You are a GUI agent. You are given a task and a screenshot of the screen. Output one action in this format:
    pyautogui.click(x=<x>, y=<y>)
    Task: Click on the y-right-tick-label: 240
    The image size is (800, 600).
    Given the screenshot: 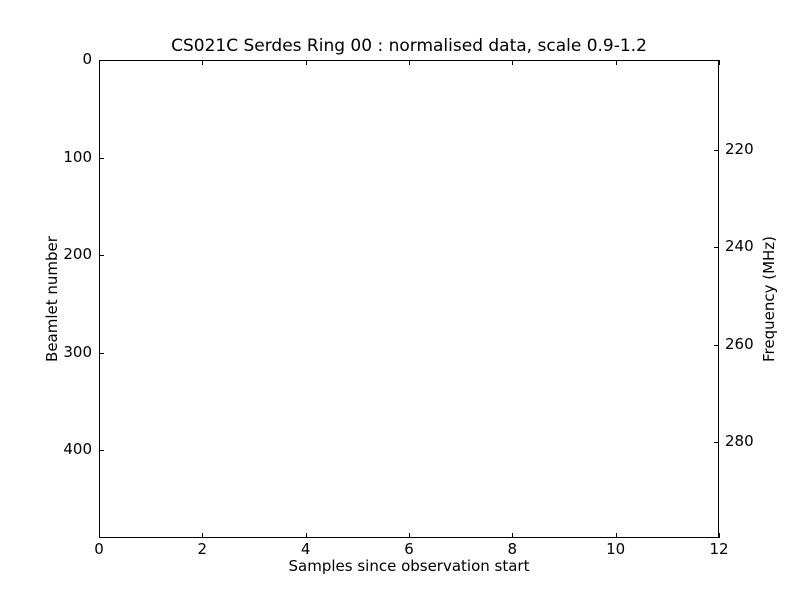 What is the action you would take?
    pyautogui.click(x=739, y=246)
    